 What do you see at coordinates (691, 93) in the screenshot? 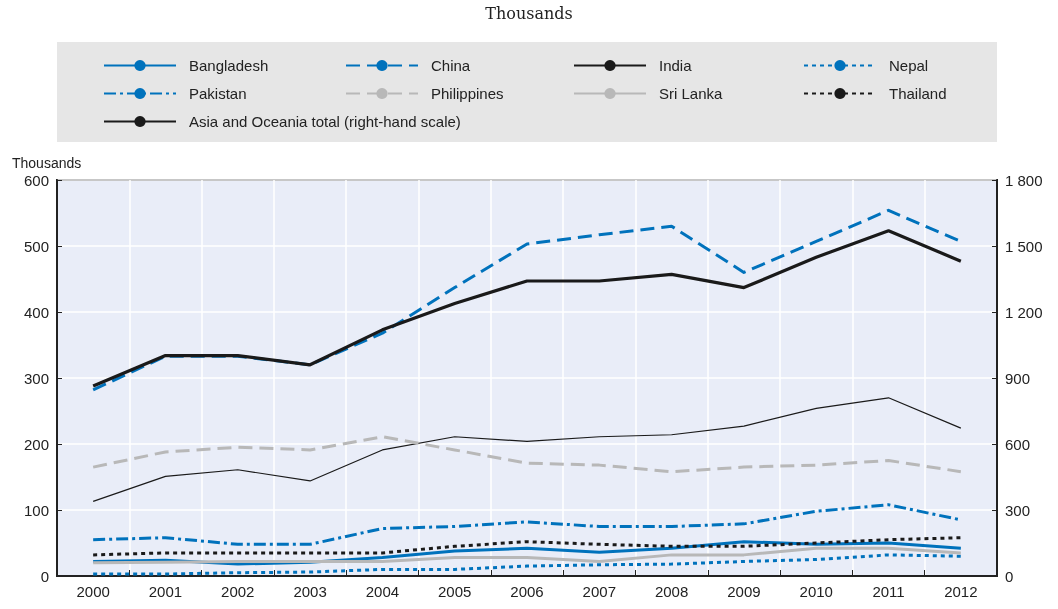
I see `legend-label: Sri Lanka` at bounding box center [691, 93].